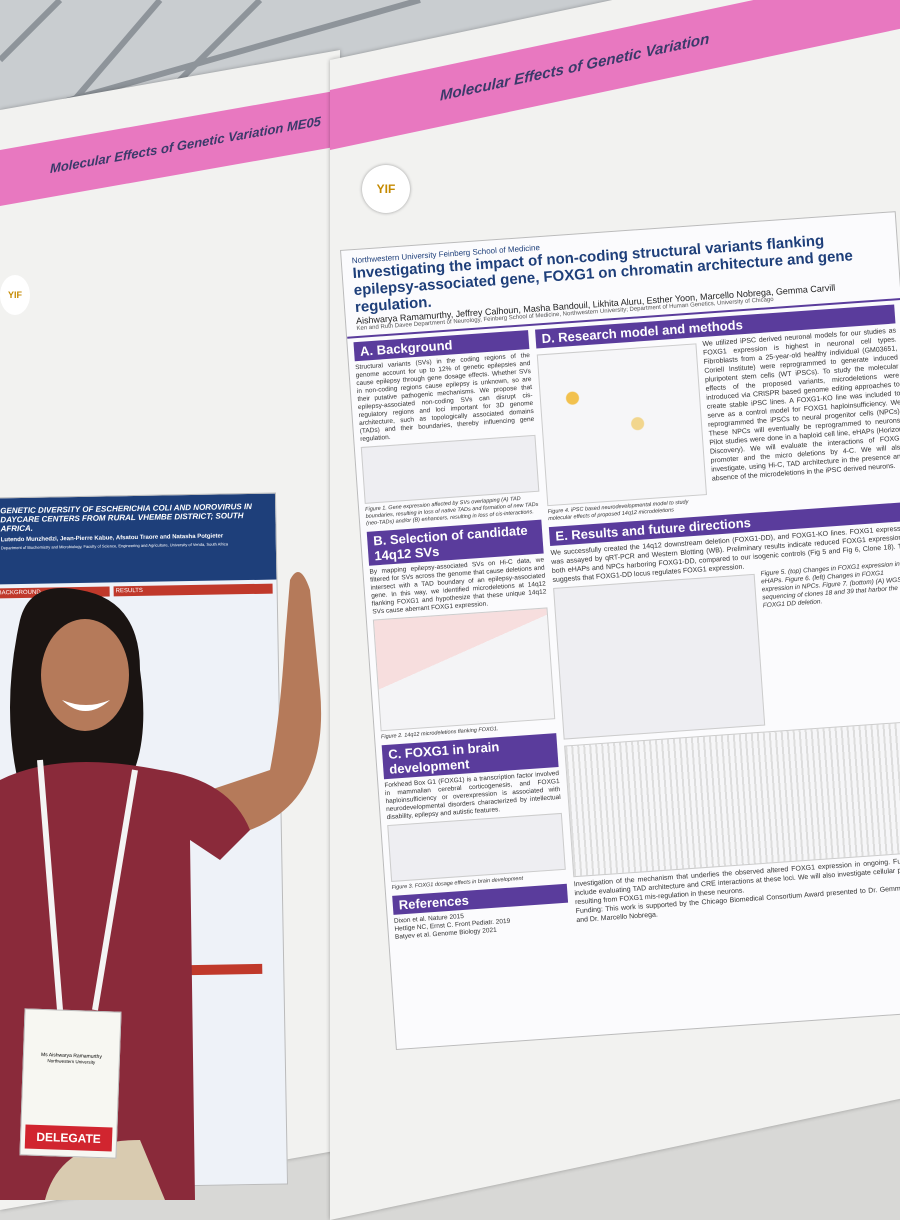  What do you see at coordinates (68, 1138) in the screenshot?
I see `badge-label: DELEGATE` at bounding box center [68, 1138].